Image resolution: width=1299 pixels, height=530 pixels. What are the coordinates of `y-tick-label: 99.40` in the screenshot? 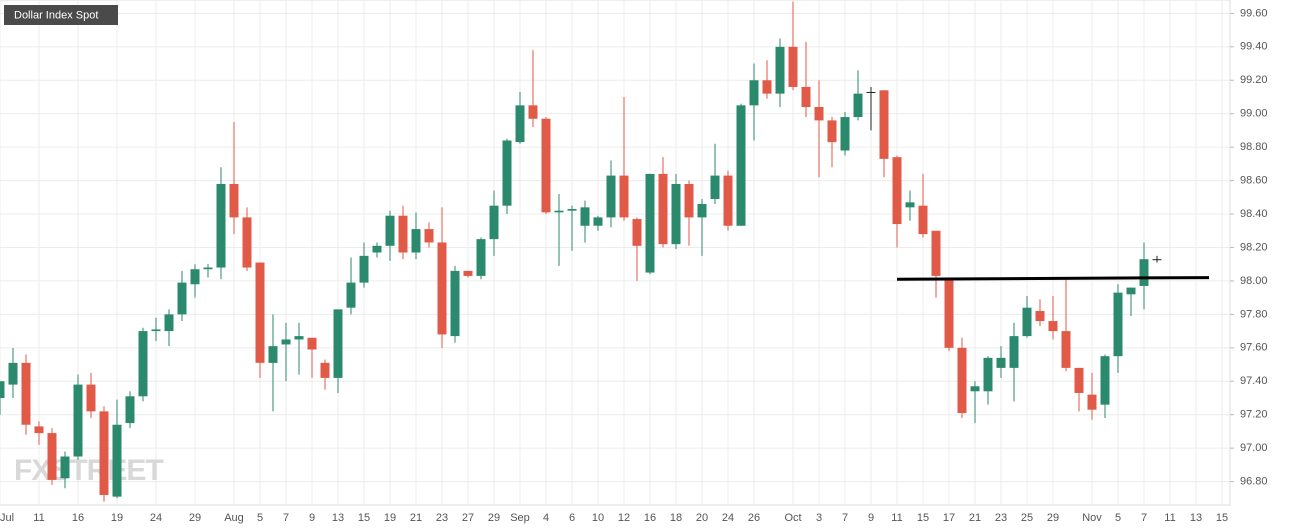 It's located at (1254, 47).